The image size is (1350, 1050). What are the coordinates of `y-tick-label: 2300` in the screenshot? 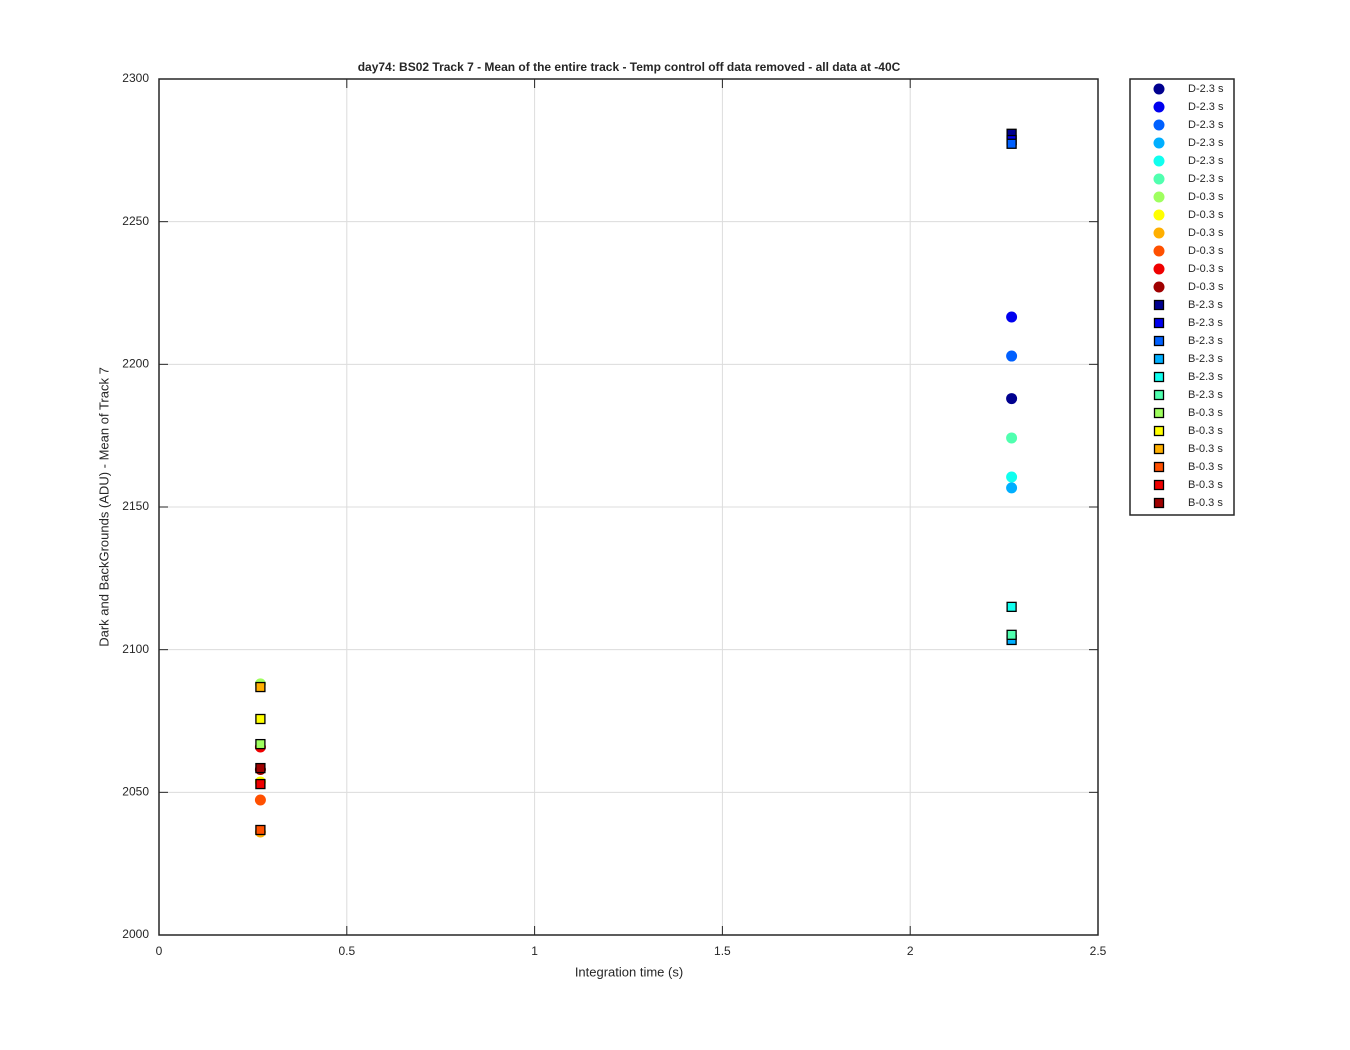 It's located at (135, 78).